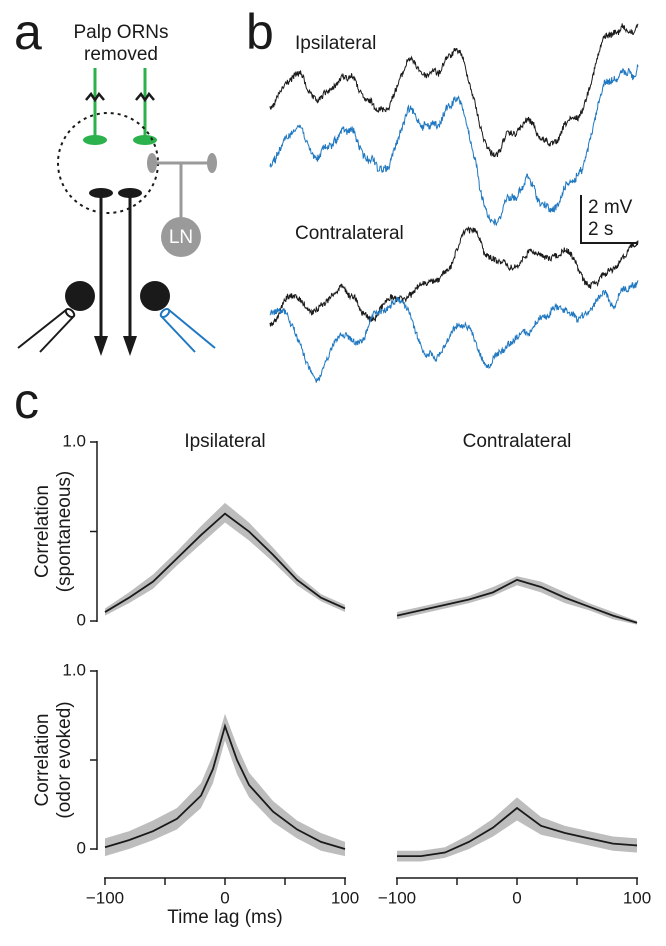  Describe the element at coordinates (224, 441) in the screenshot. I see `chart-title: Ipsilateral` at that location.